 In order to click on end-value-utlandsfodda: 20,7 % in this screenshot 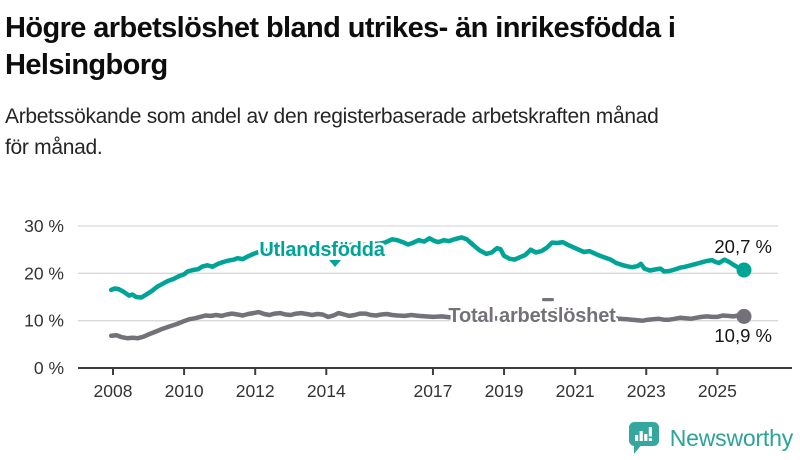, I will do `click(743, 246)`.